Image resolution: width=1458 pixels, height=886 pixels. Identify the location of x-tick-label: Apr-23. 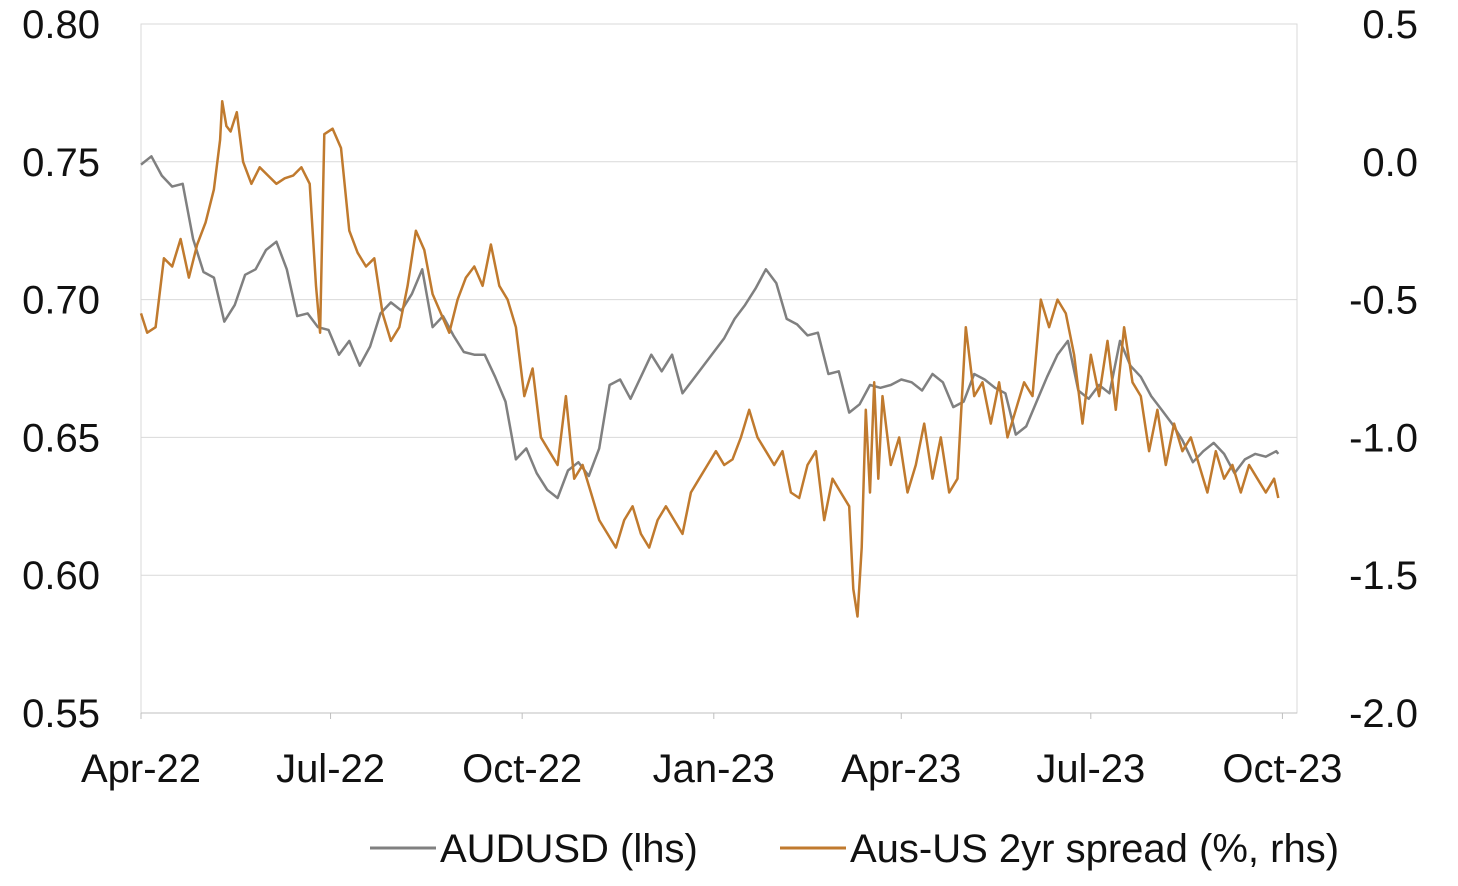
(901, 769).